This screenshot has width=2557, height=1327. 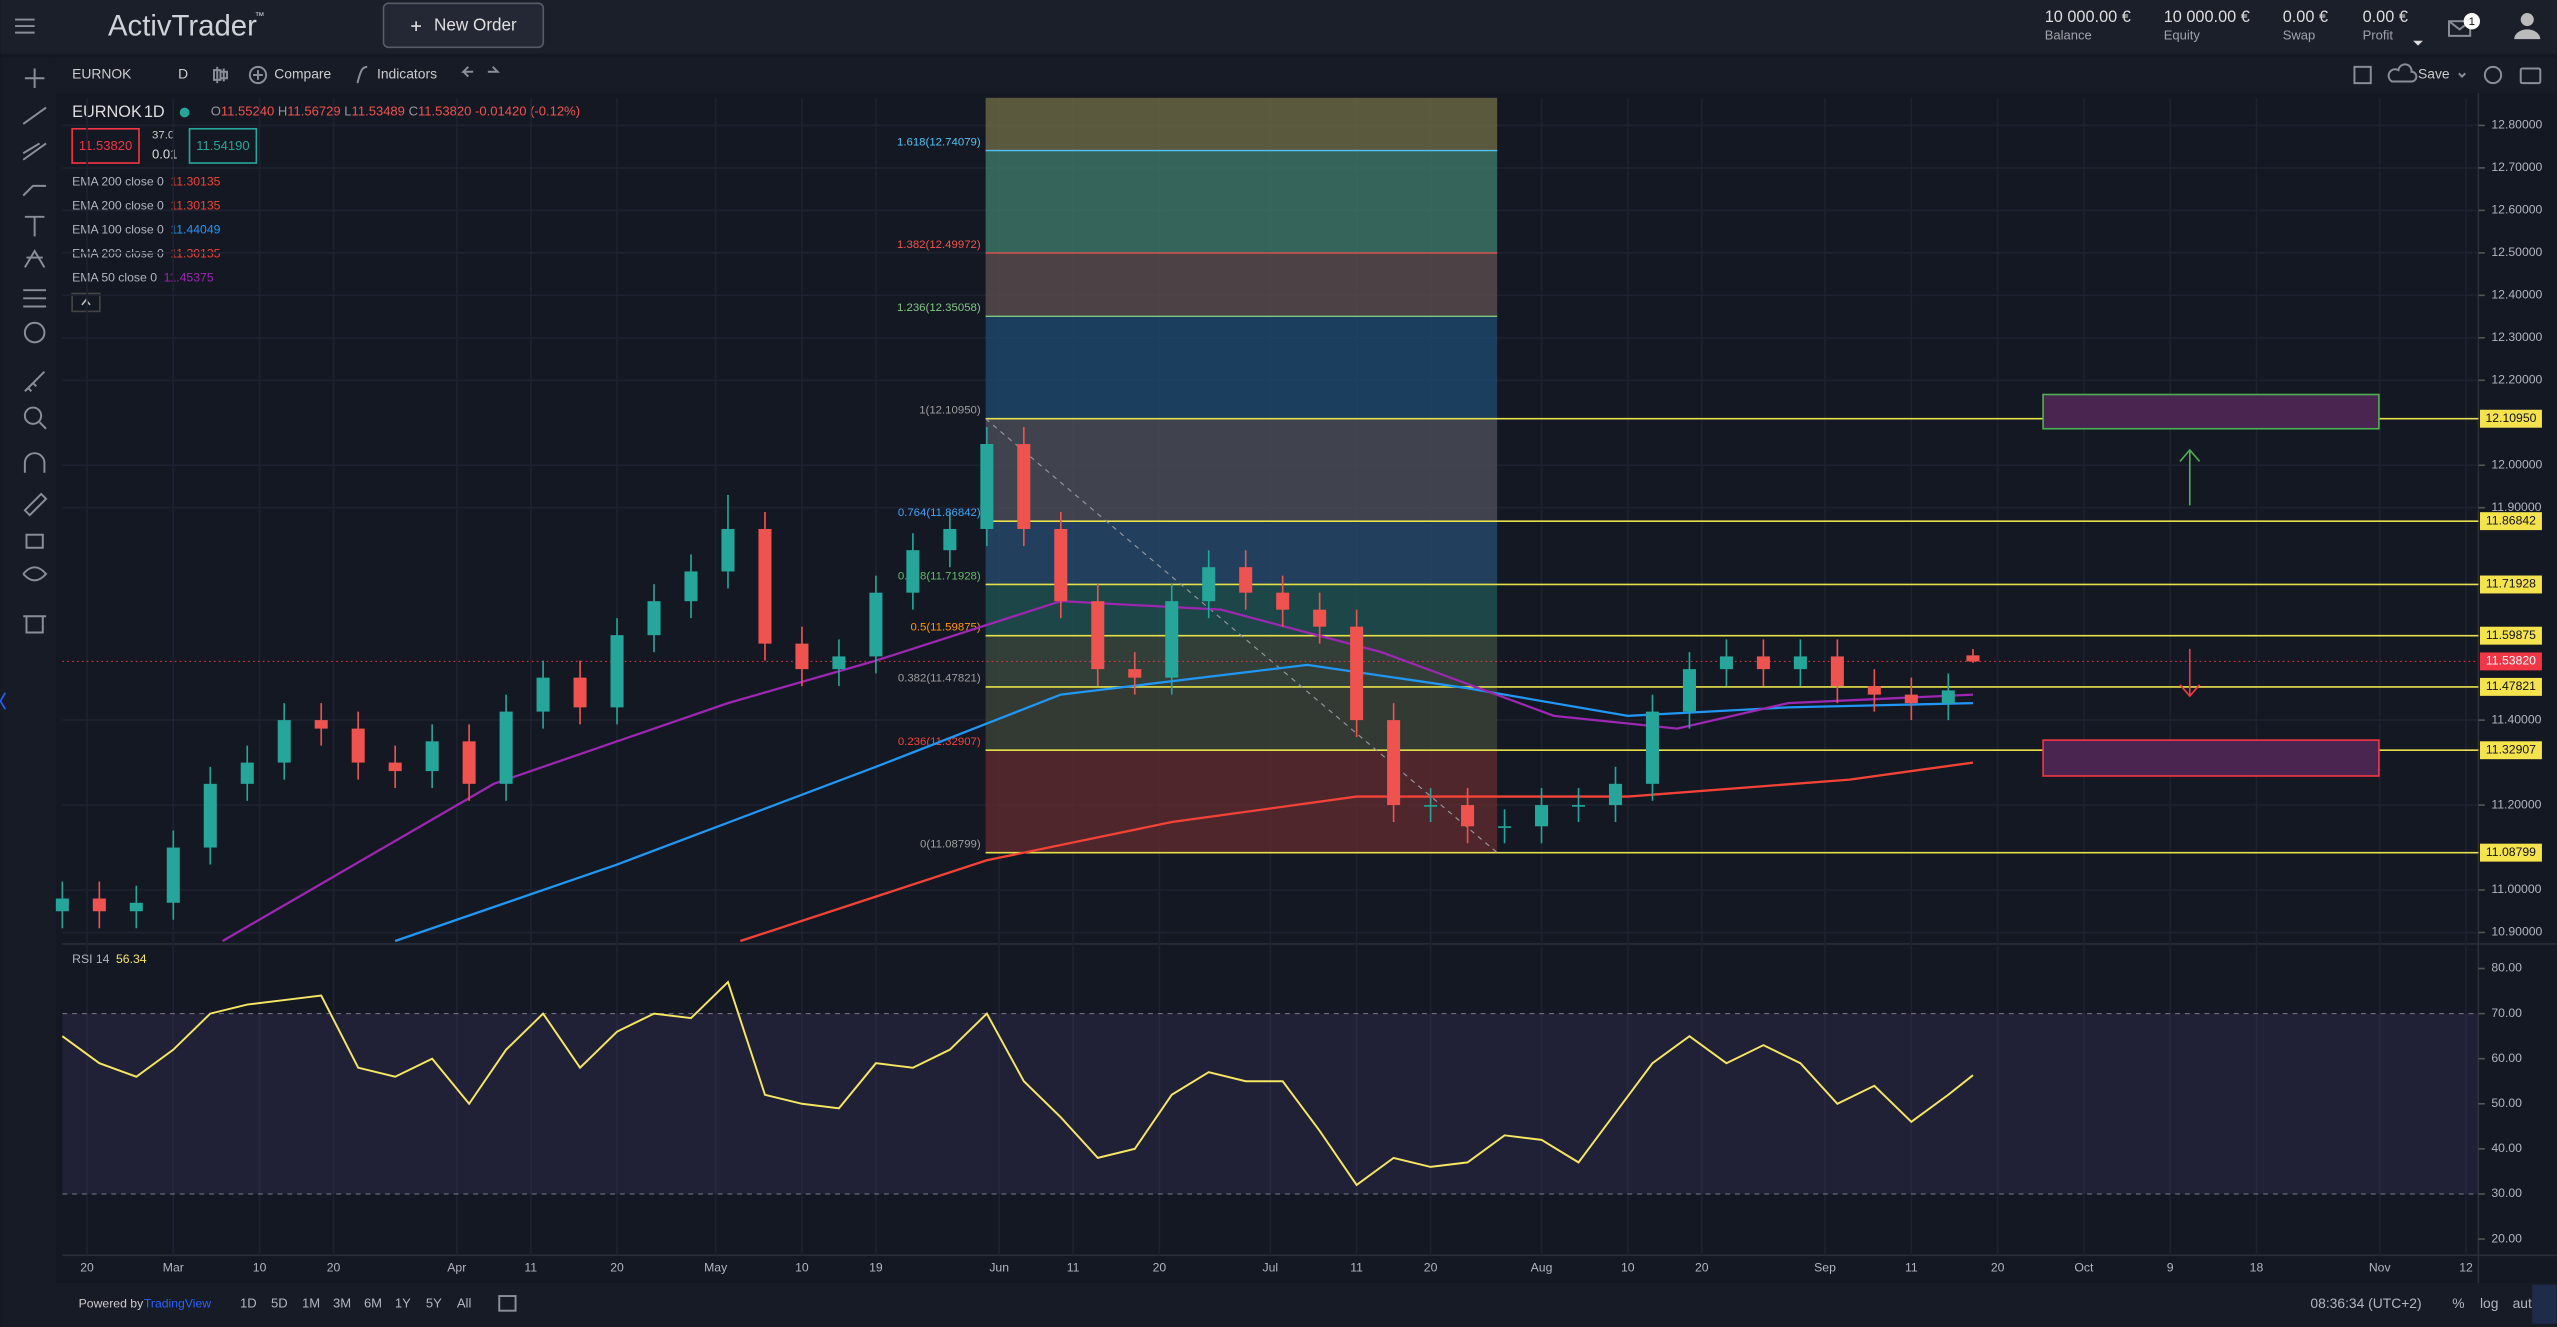 I want to click on interval-button: D, so click(x=183, y=74).